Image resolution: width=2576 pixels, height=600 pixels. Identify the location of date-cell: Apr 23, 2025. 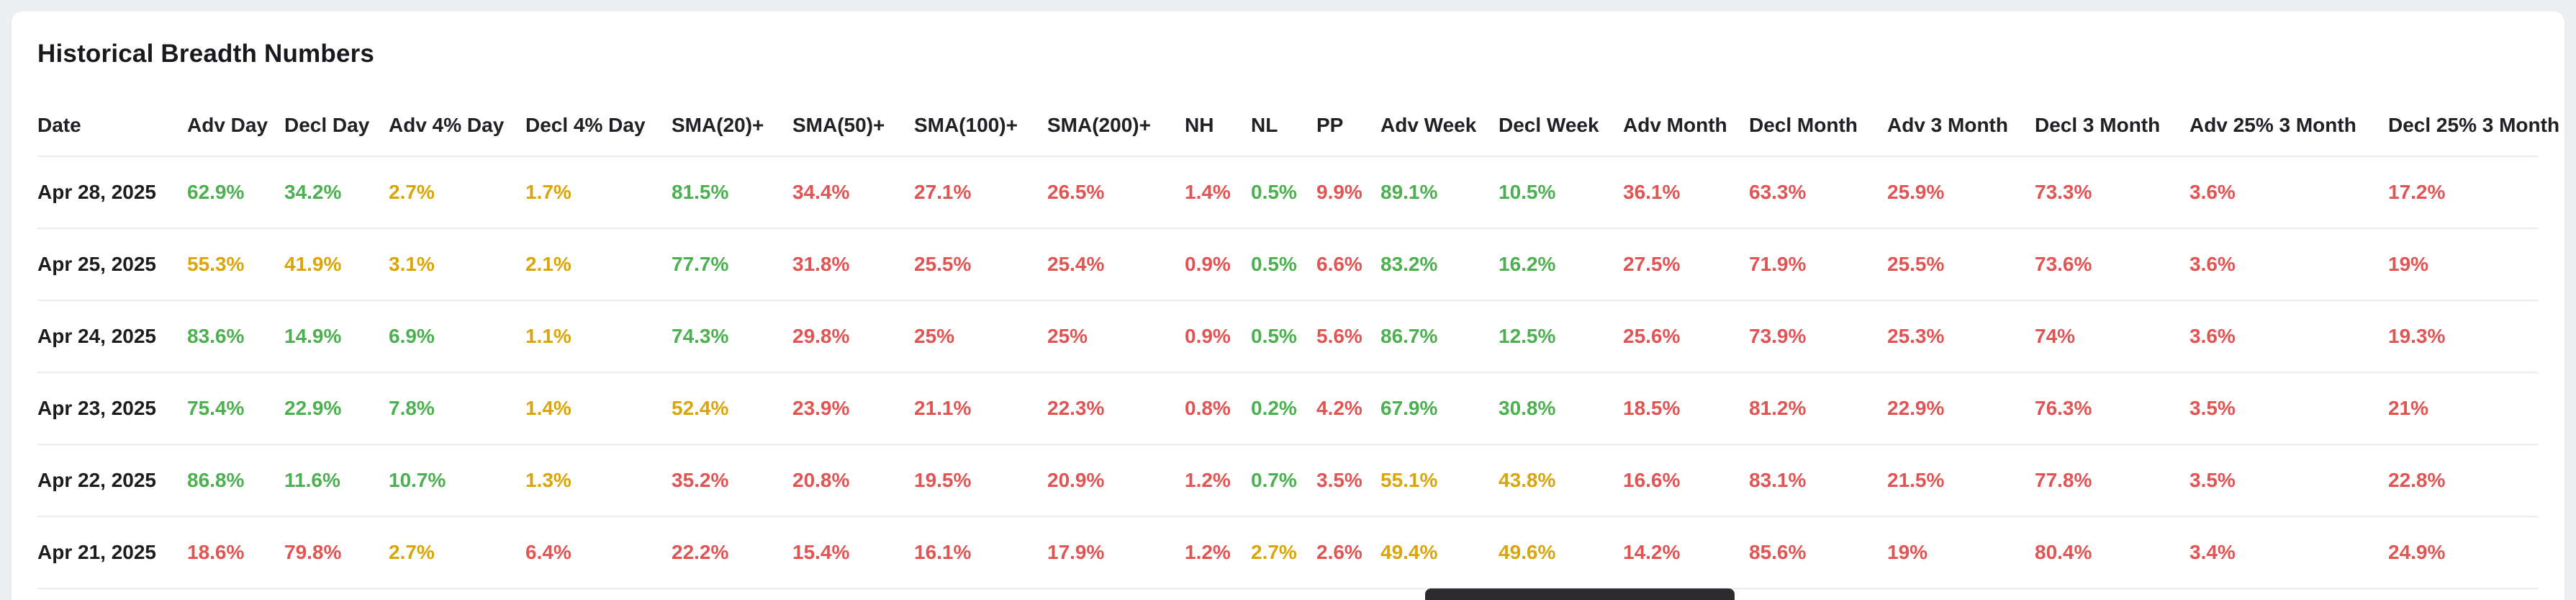
(112, 409).